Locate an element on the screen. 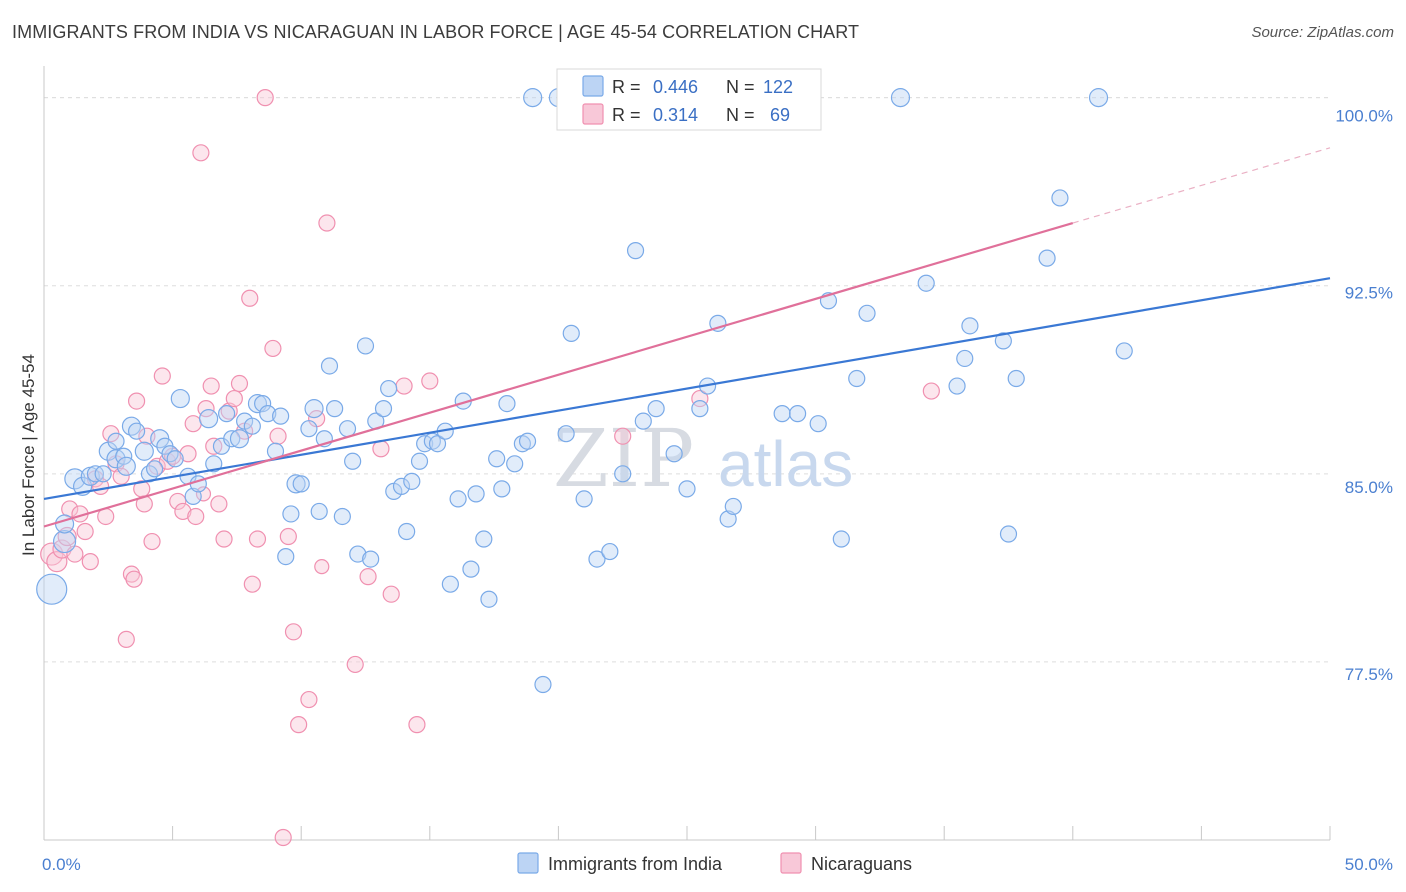 Image resolution: width=1406 pixels, height=892 pixels. india-n-value: 122 is located at coordinates (778, 87).